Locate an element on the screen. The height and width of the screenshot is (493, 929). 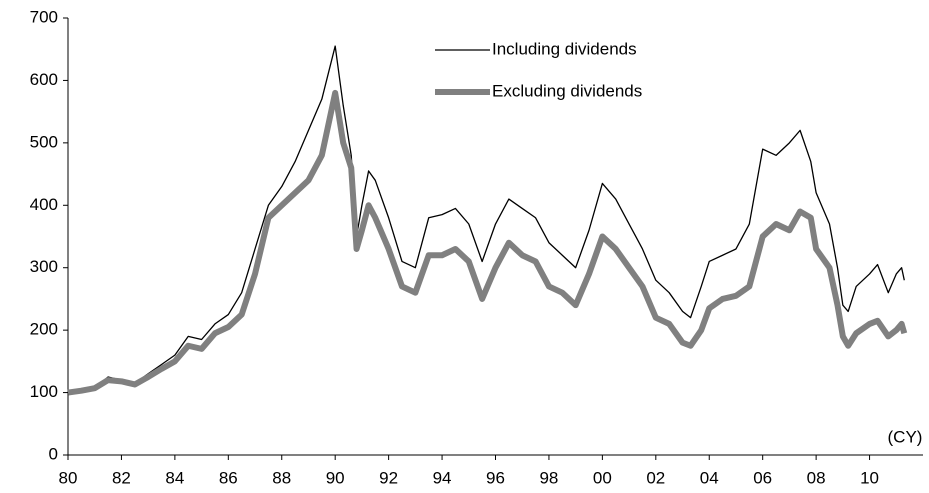
x-tick-label: 86 is located at coordinates (228, 477).